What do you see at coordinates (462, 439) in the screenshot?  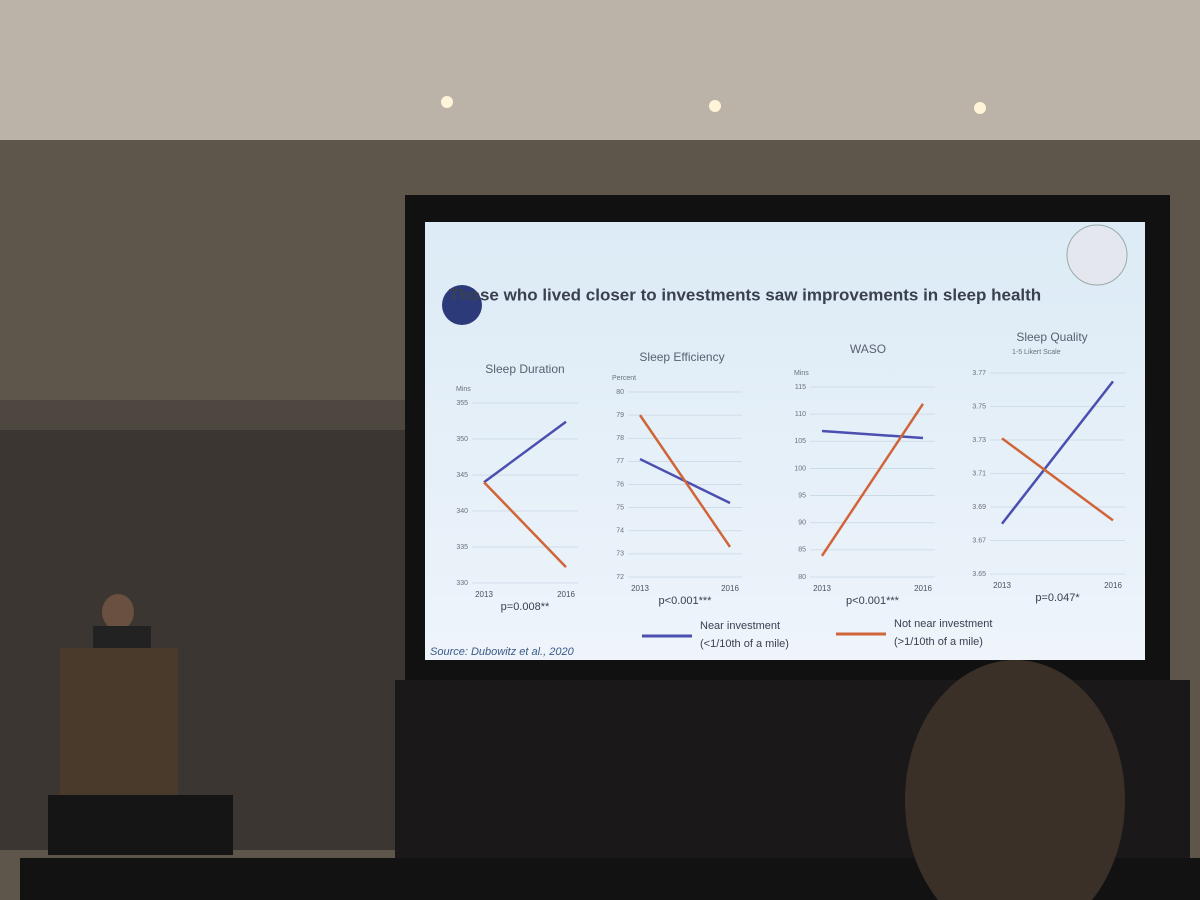 I see `y-tick-label: 350` at bounding box center [462, 439].